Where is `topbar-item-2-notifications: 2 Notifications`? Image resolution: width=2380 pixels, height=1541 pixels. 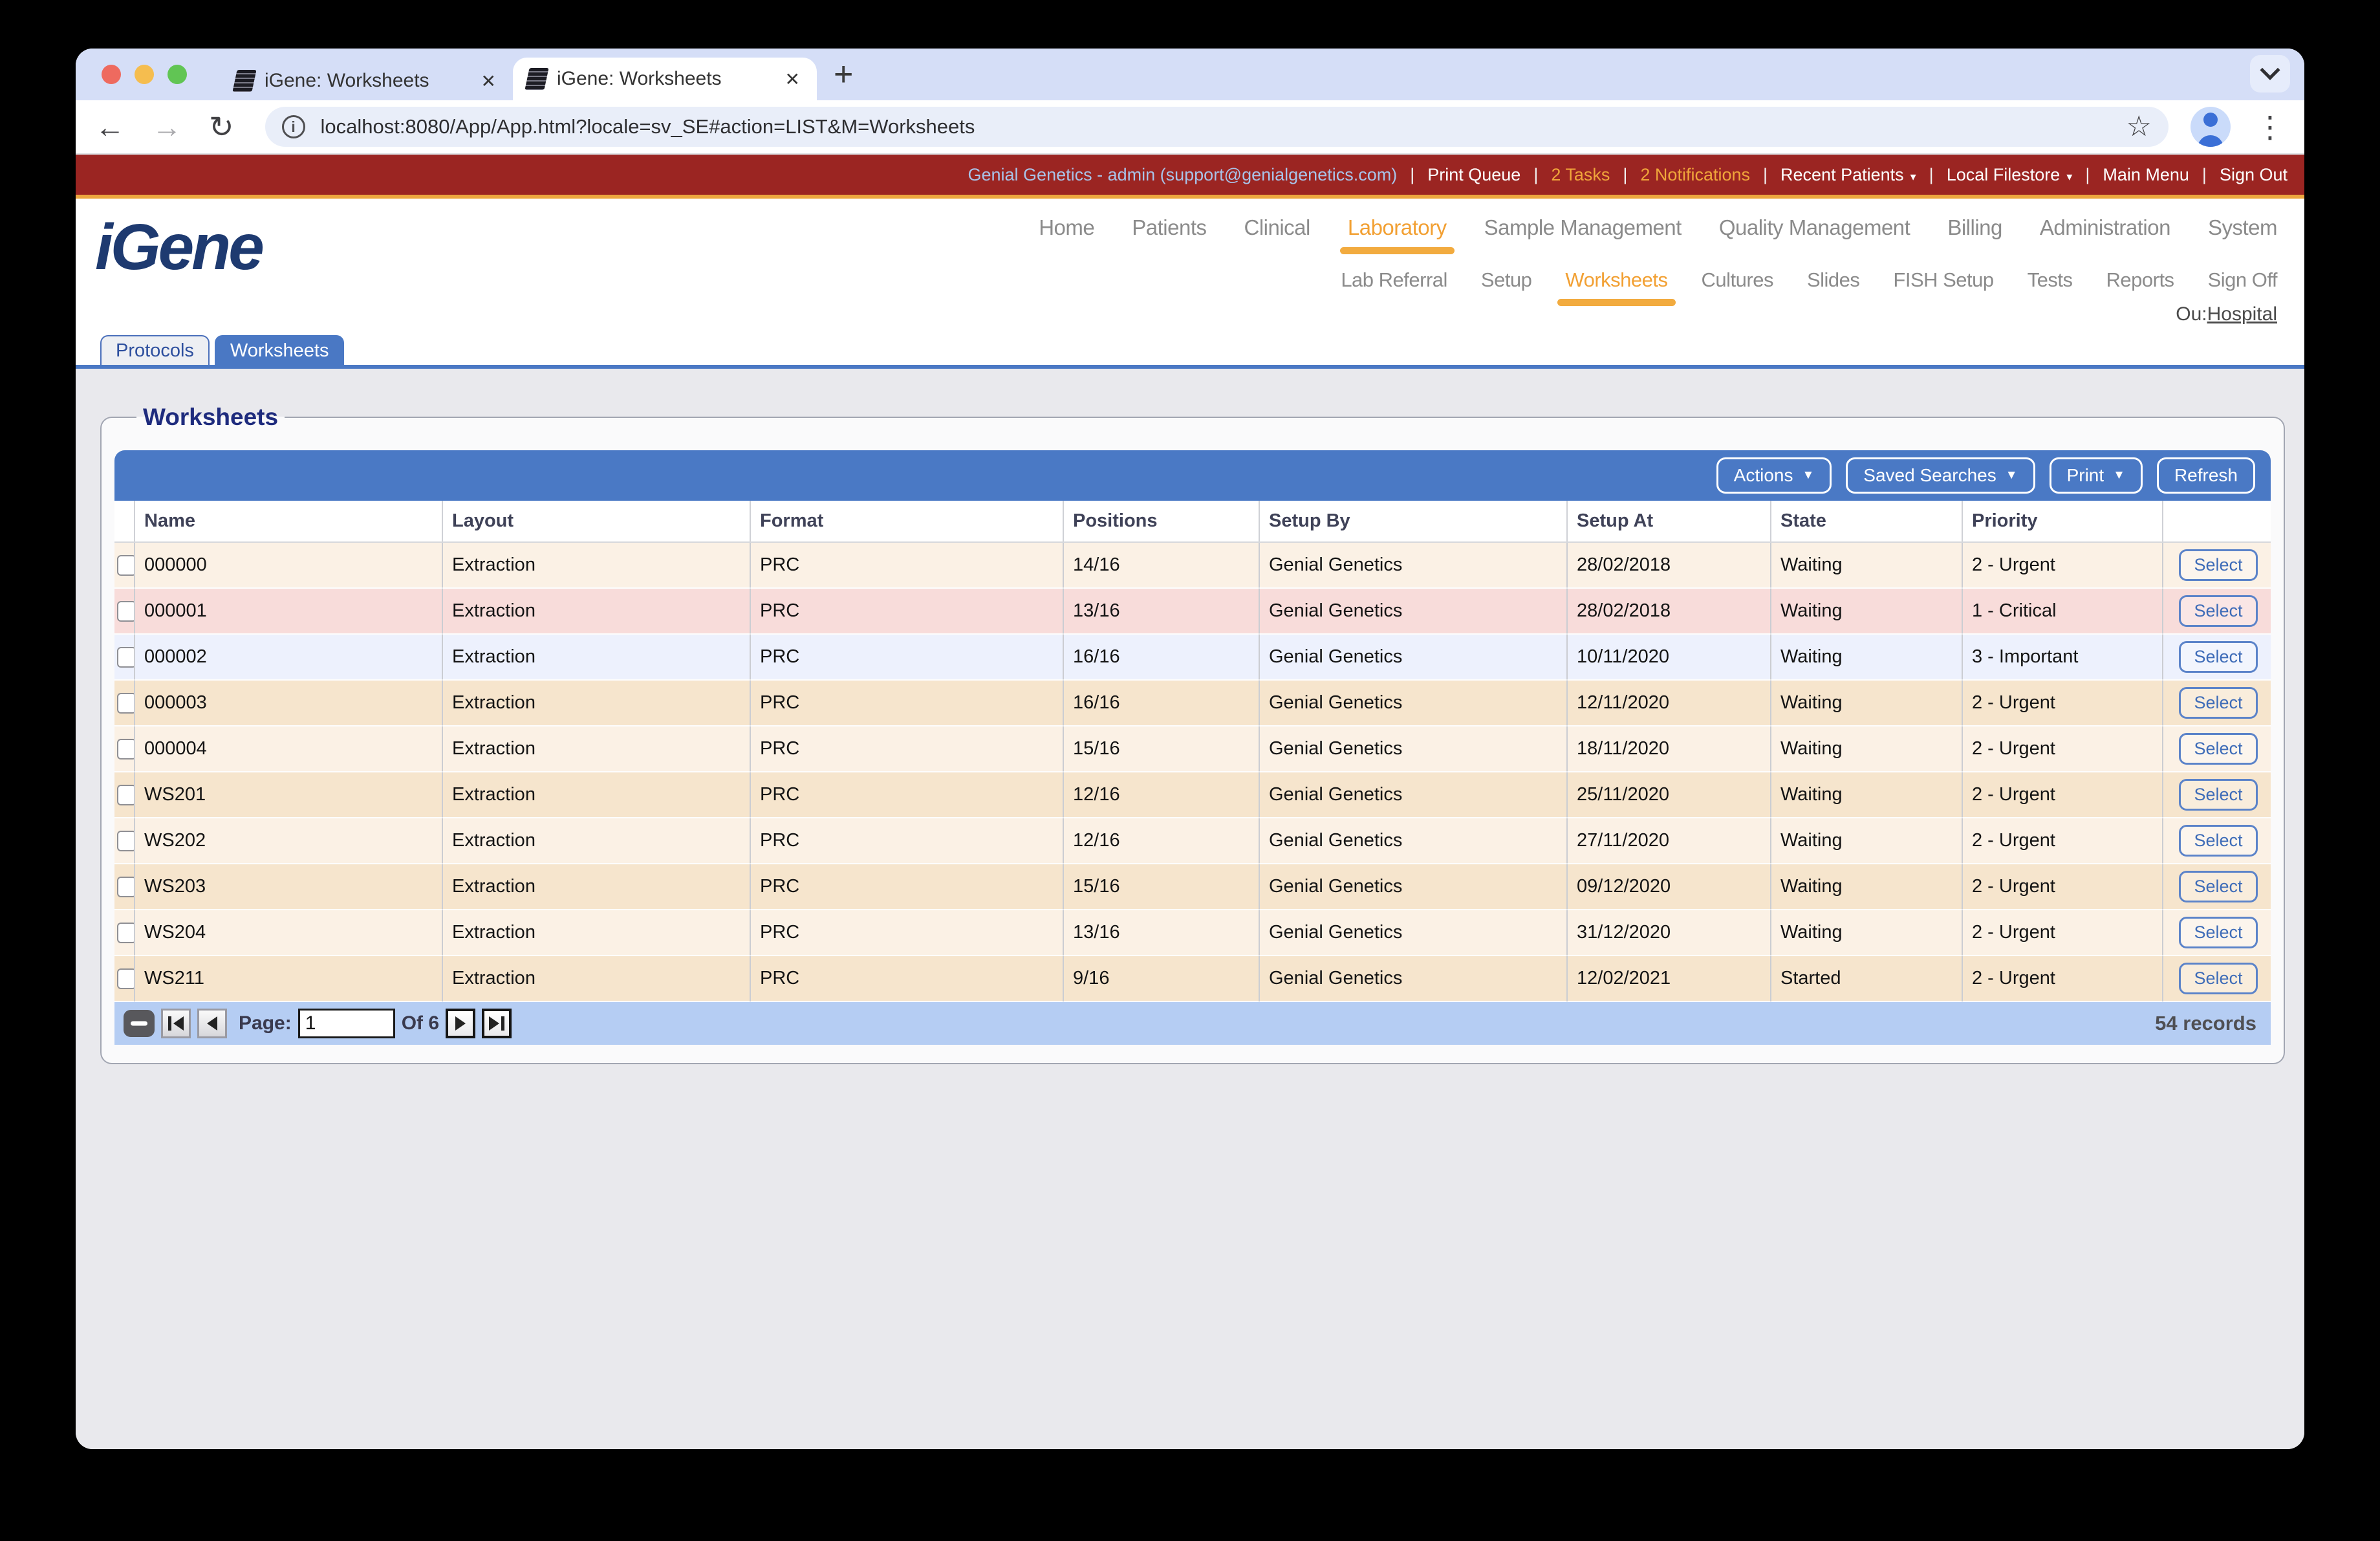
topbar-item-2-notifications: 2 Notifications is located at coordinates (1695, 174).